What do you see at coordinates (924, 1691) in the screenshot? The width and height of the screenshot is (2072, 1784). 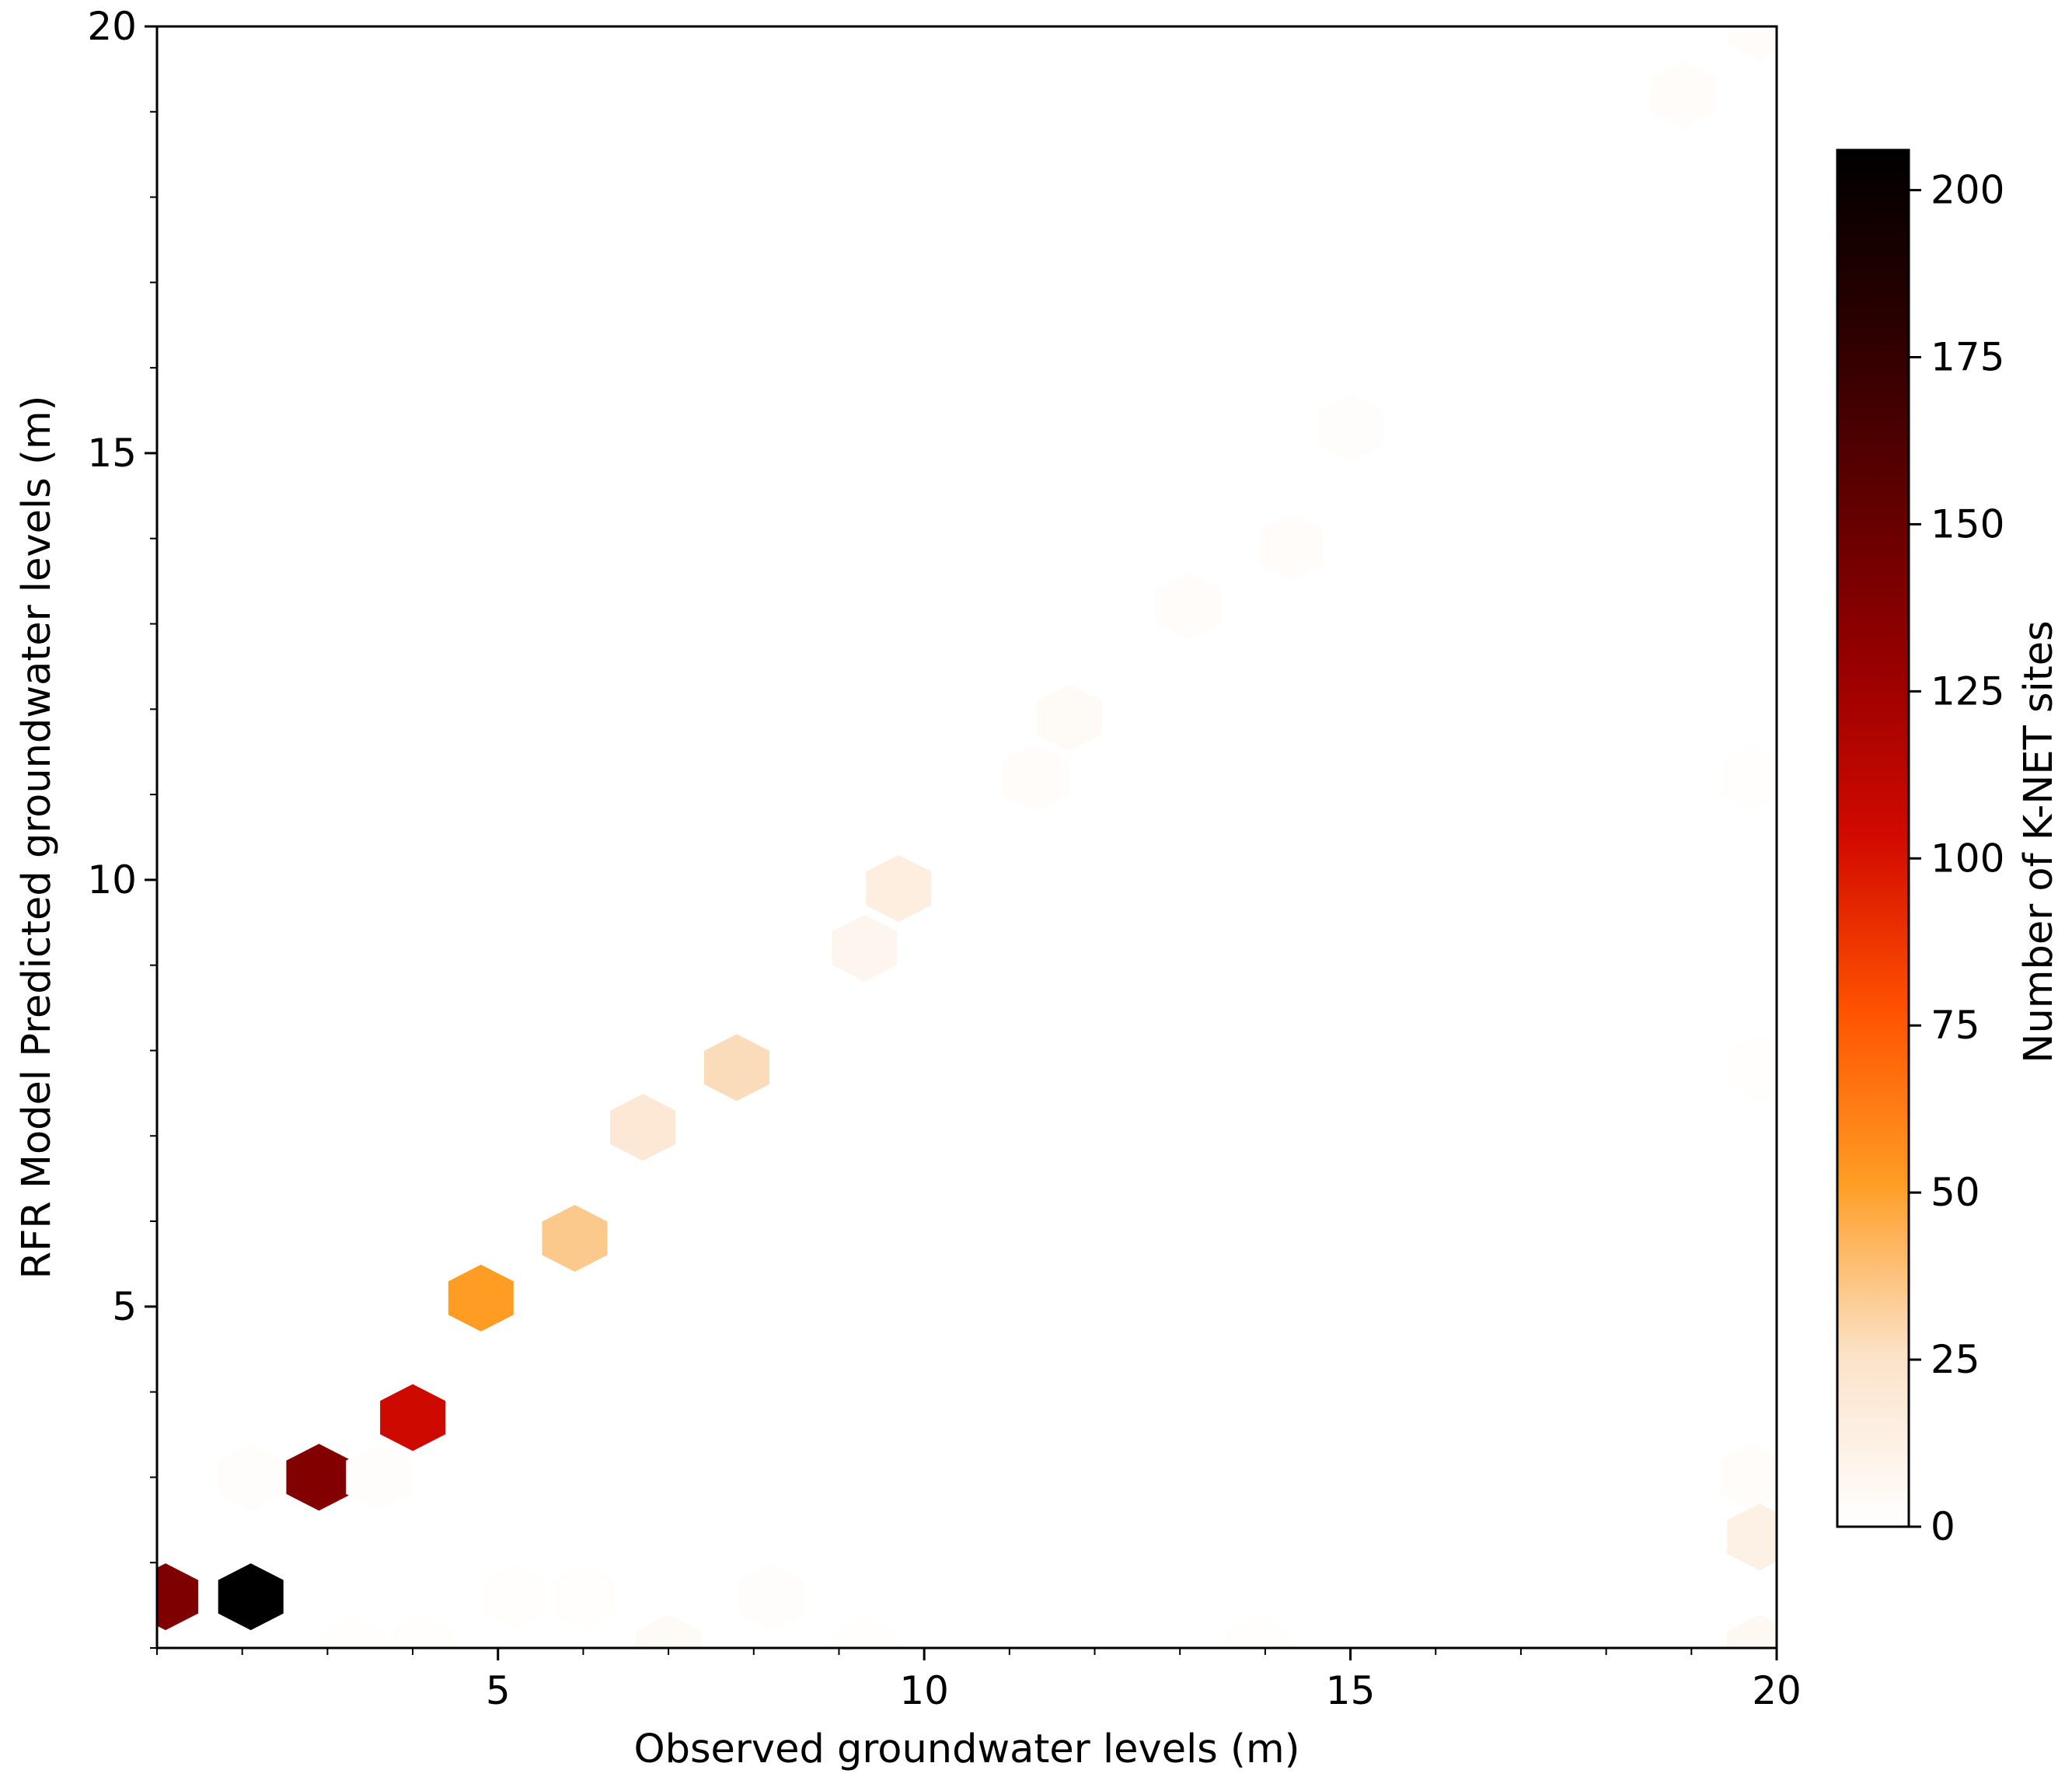 I see `x-tick-label: 10` at bounding box center [924, 1691].